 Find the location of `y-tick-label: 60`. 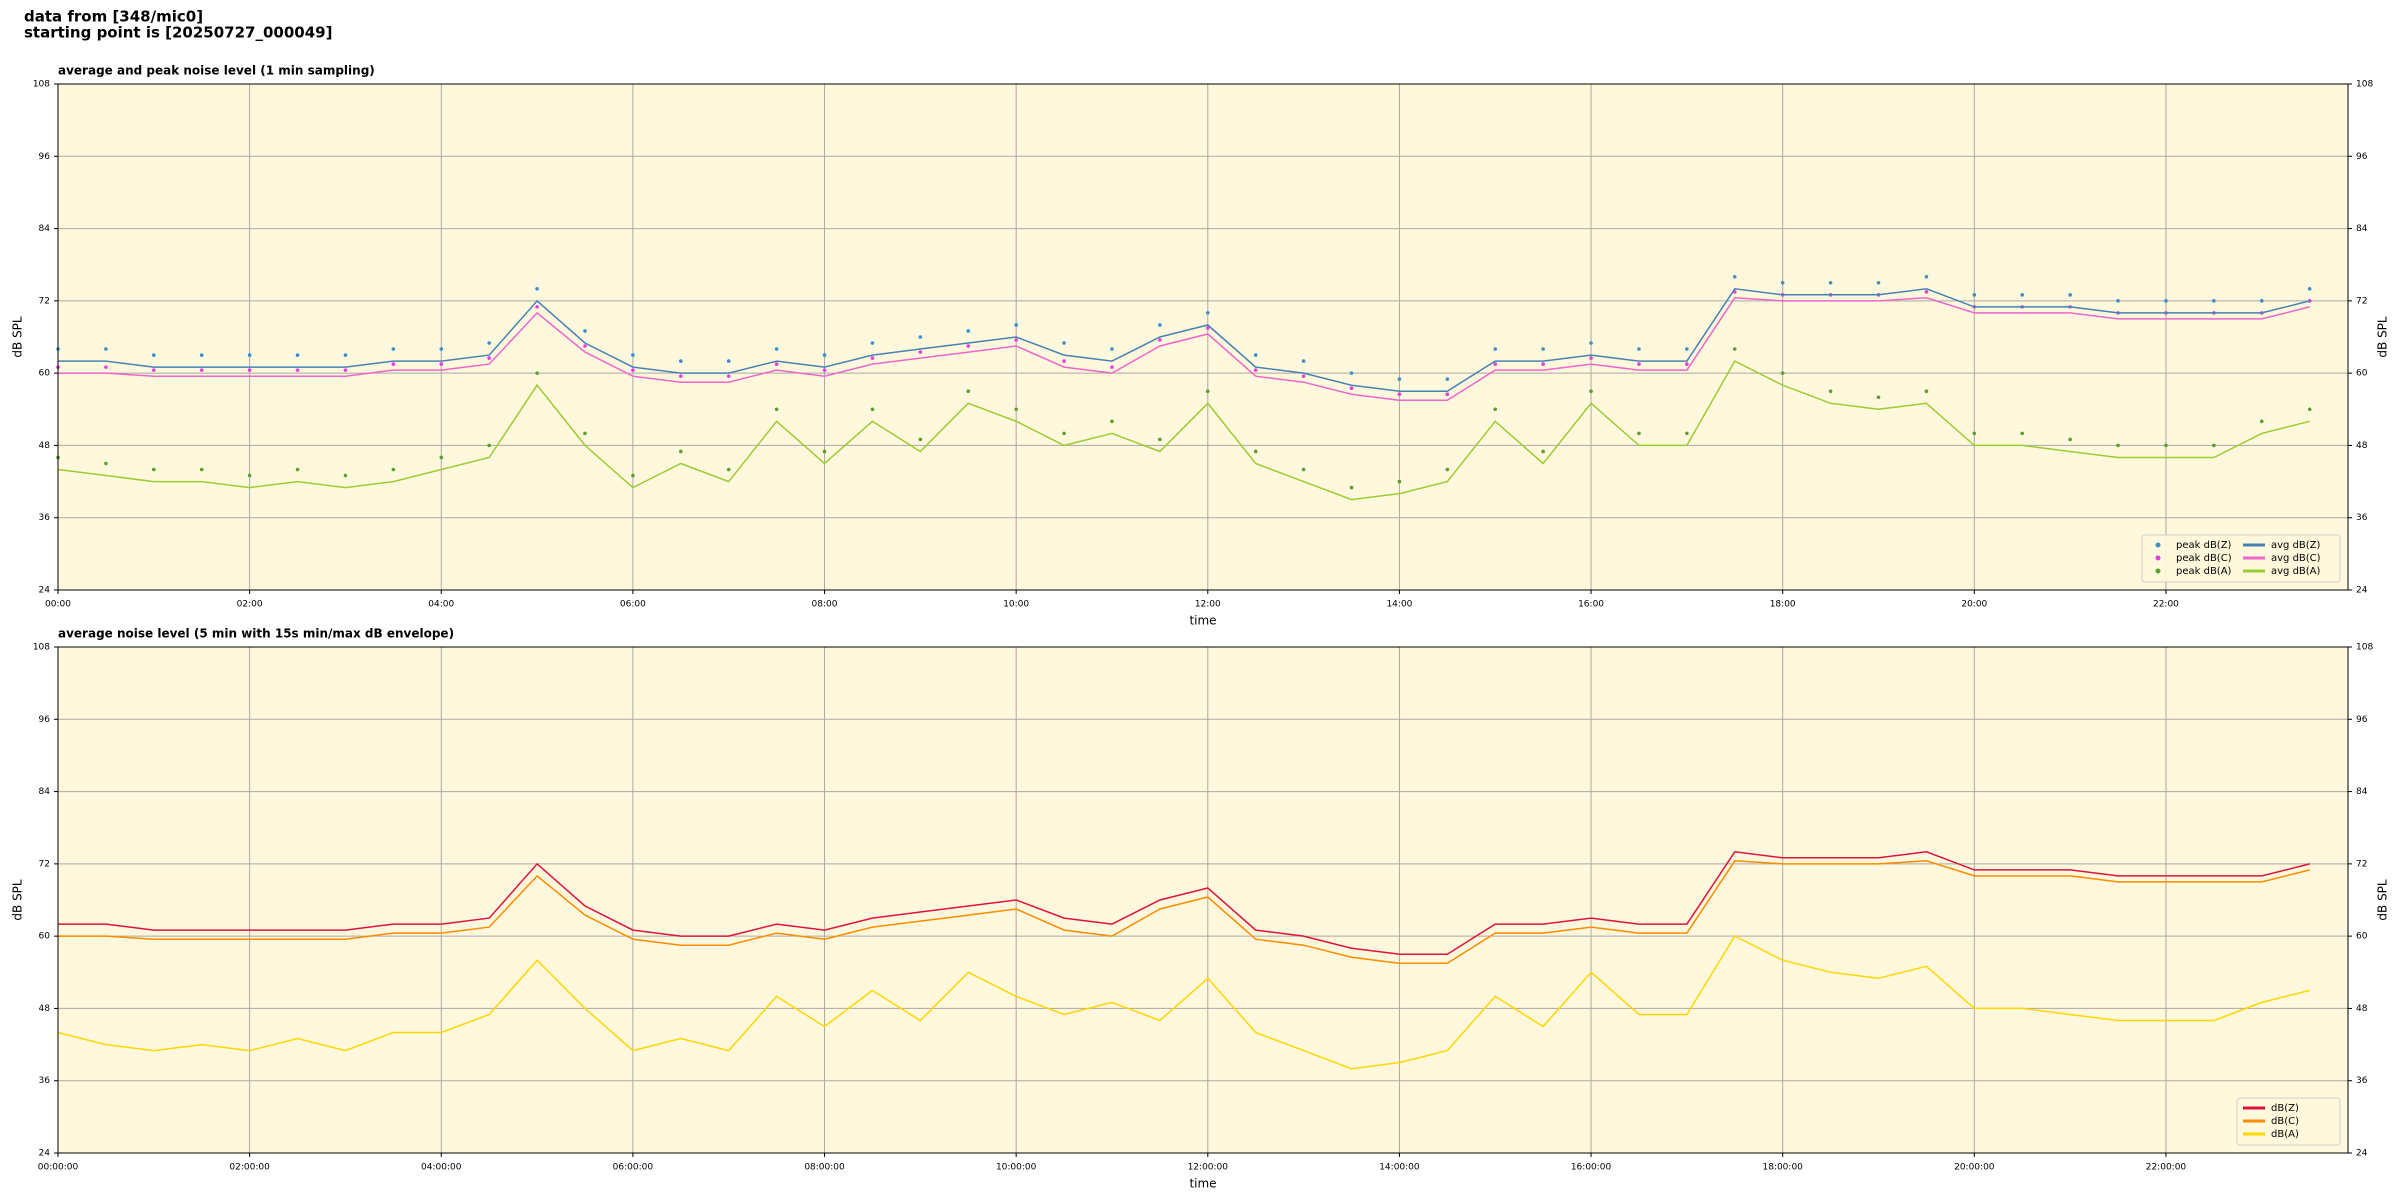

y-tick-label: 60 is located at coordinates (45, 374).